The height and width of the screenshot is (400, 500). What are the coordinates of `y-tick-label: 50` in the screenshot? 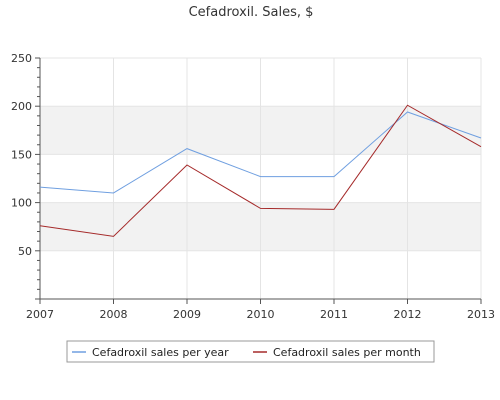 It's located at (25, 251).